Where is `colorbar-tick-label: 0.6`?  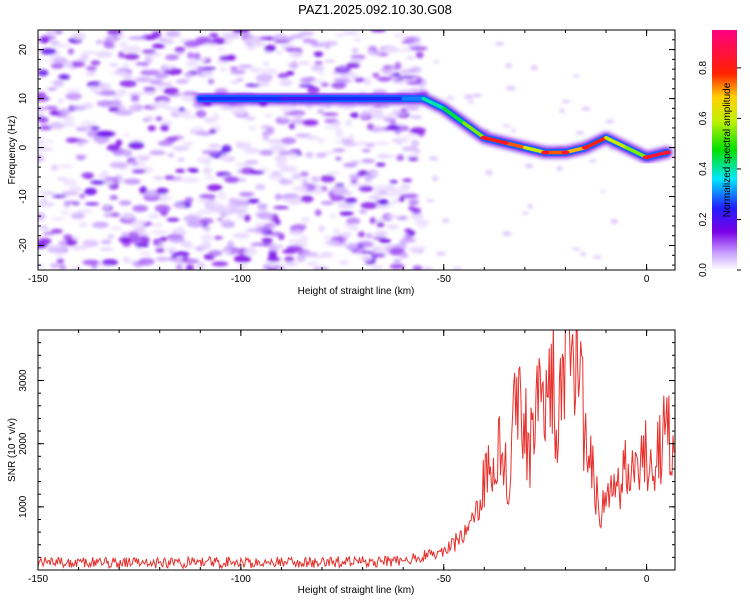 colorbar-tick-label: 0.6 is located at coordinates (703, 118).